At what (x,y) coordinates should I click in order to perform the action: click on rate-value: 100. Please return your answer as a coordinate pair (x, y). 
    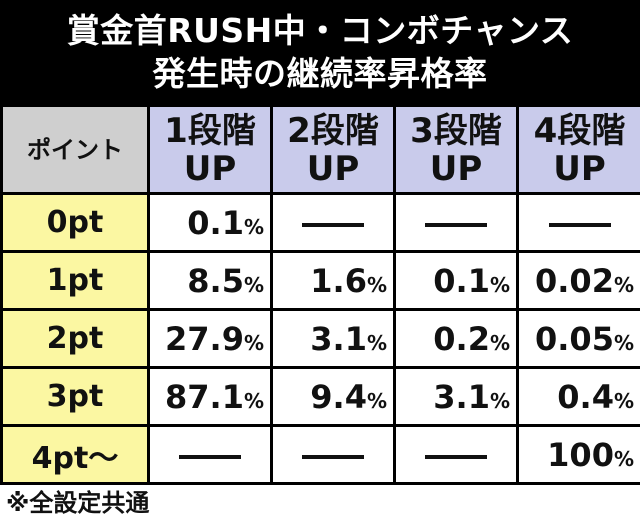
    Looking at the image, I should click on (580, 454).